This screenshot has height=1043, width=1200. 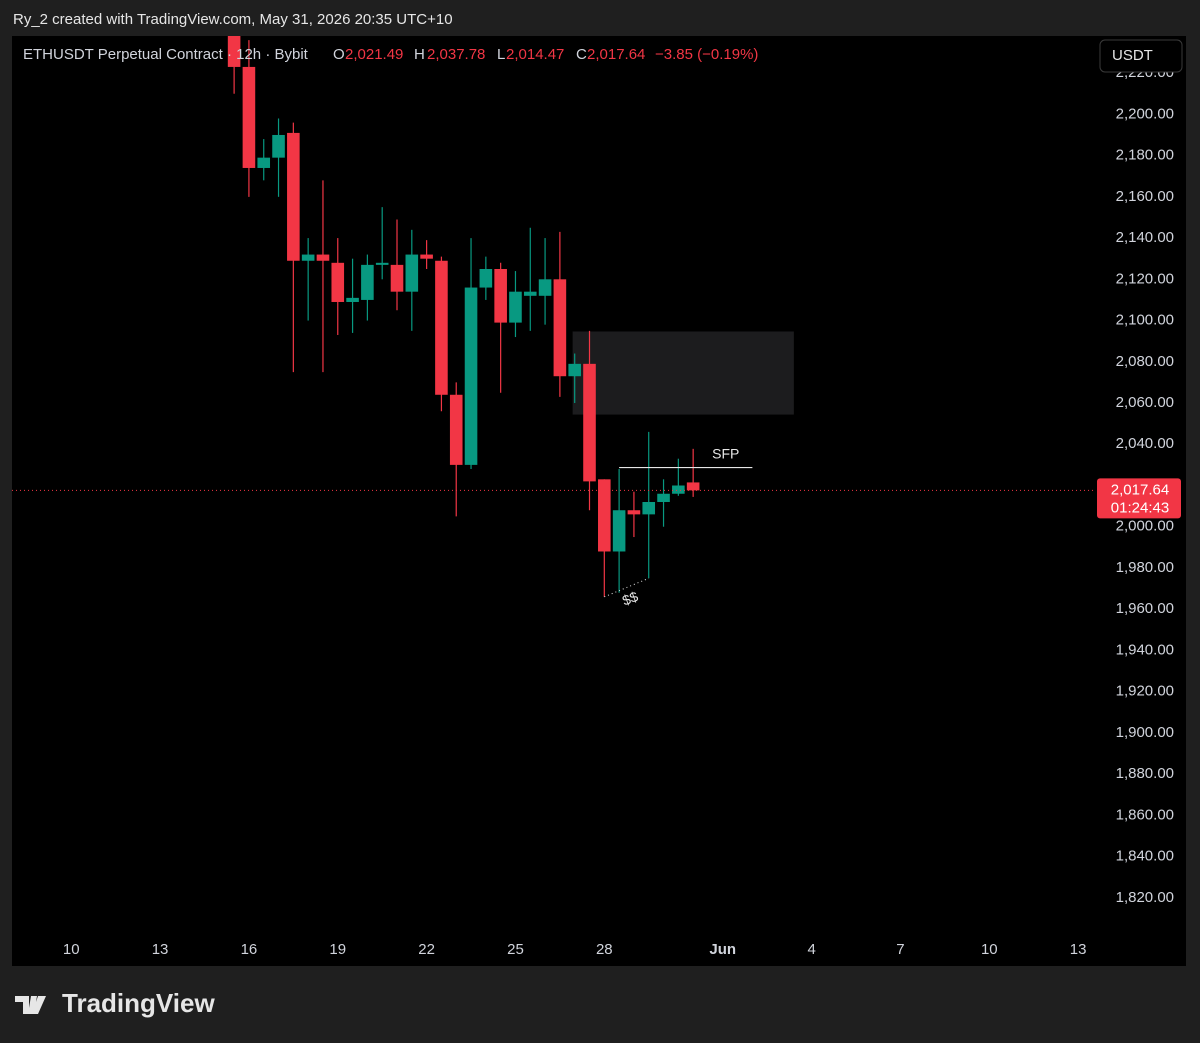 What do you see at coordinates (374, 54) in the screenshot?
I see `legend-value: 2,021.49` at bounding box center [374, 54].